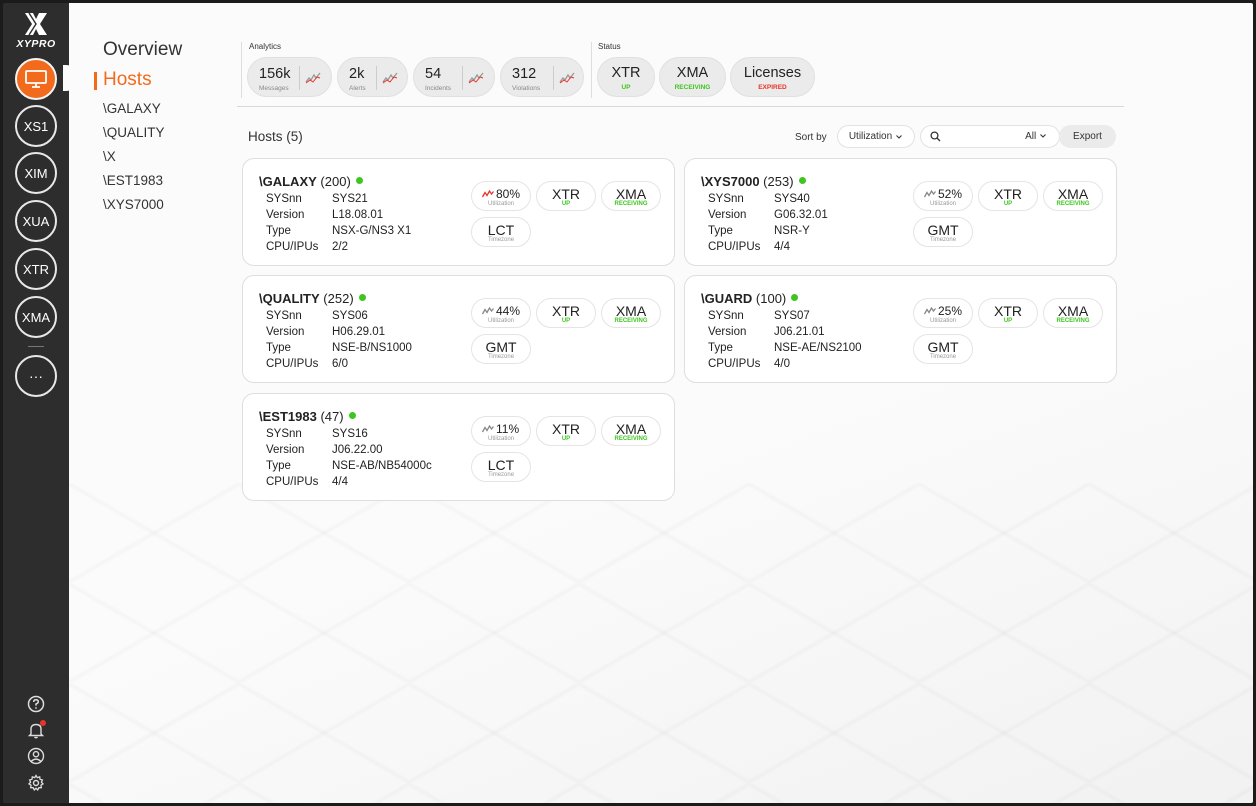 The height and width of the screenshot is (806, 1256). I want to click on nav-host-quality: \QUALITY, so click(134, 132).